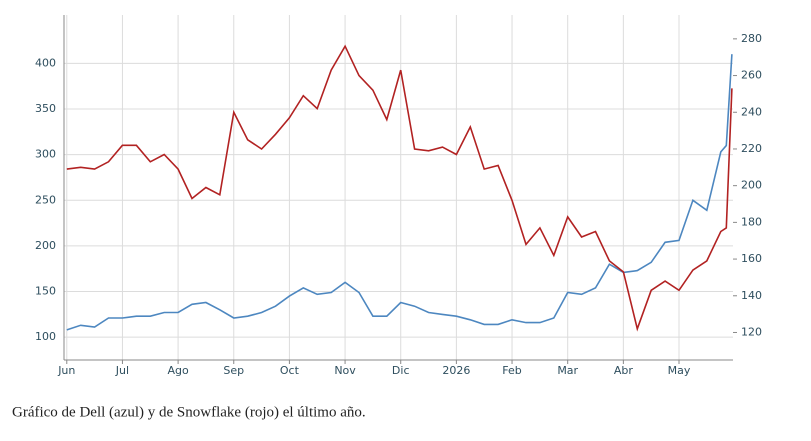  I want to click on x-tick-label: Sep, so click(233, 370).